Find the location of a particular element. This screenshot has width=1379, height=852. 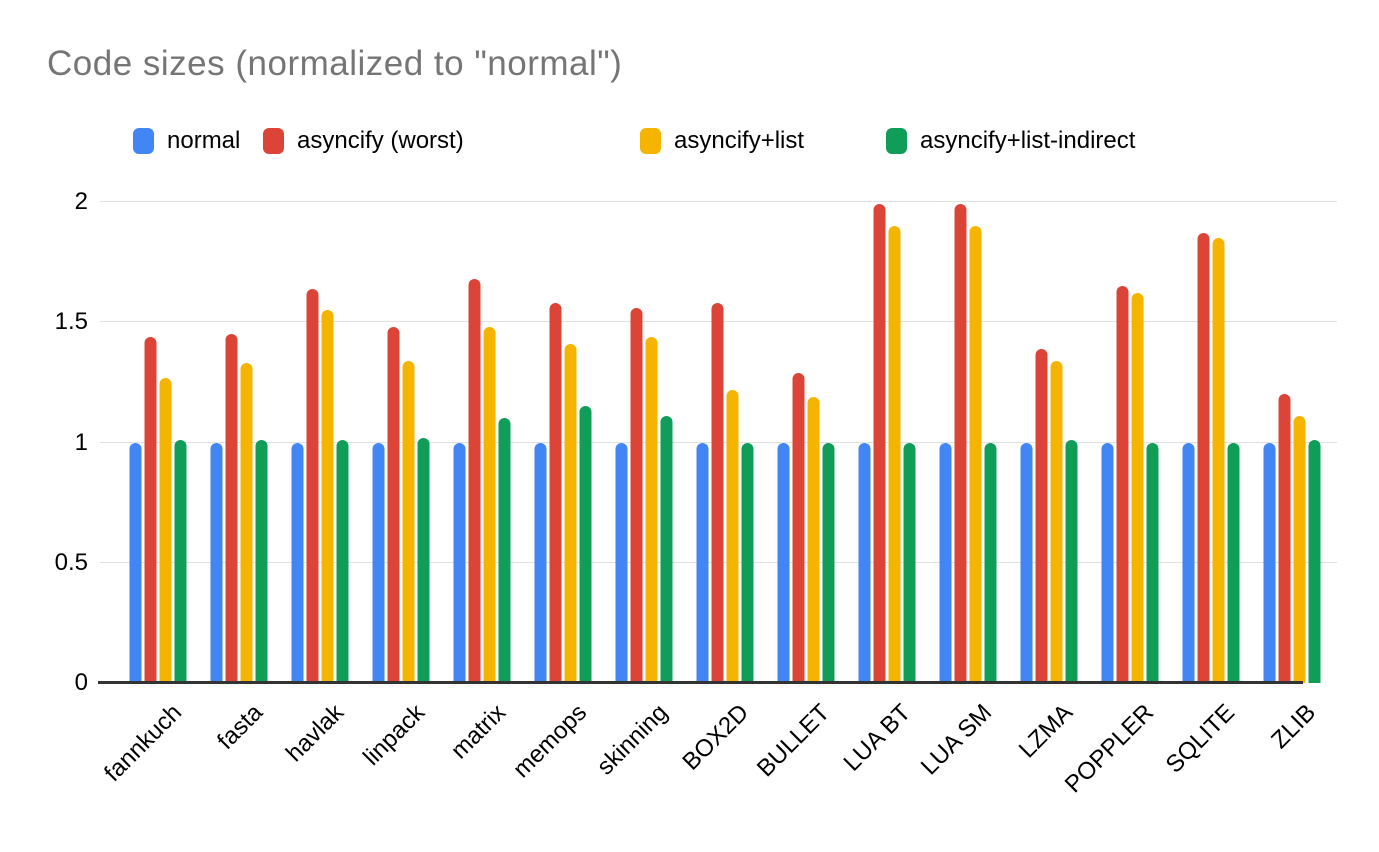

legend-item: asyncify+list is located at coordinates (722, 141).